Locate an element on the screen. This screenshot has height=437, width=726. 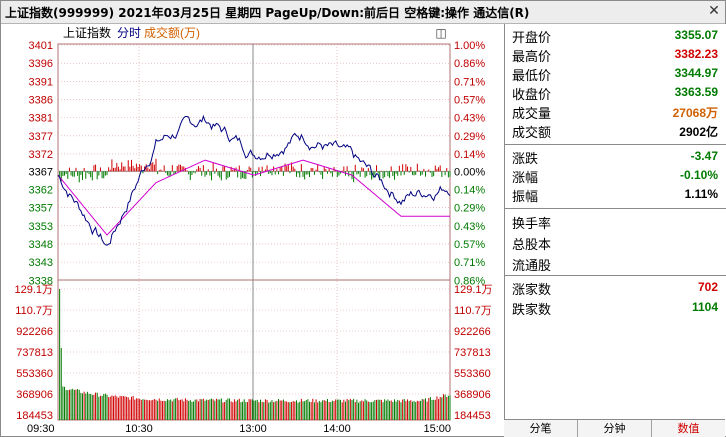
price-tick-label: 3357 is located at coordinates (41, 209).